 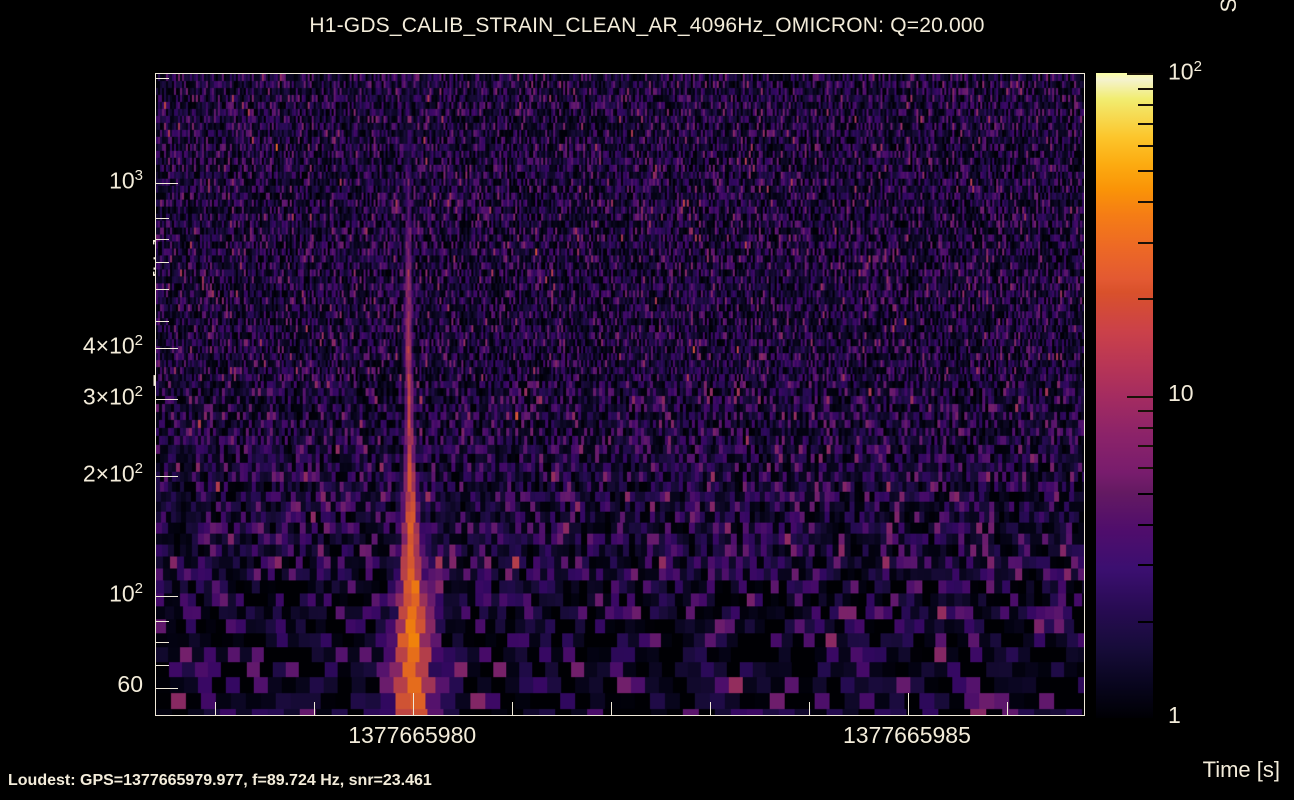 I want to click on colorbar, so click(x=1124, y=396).